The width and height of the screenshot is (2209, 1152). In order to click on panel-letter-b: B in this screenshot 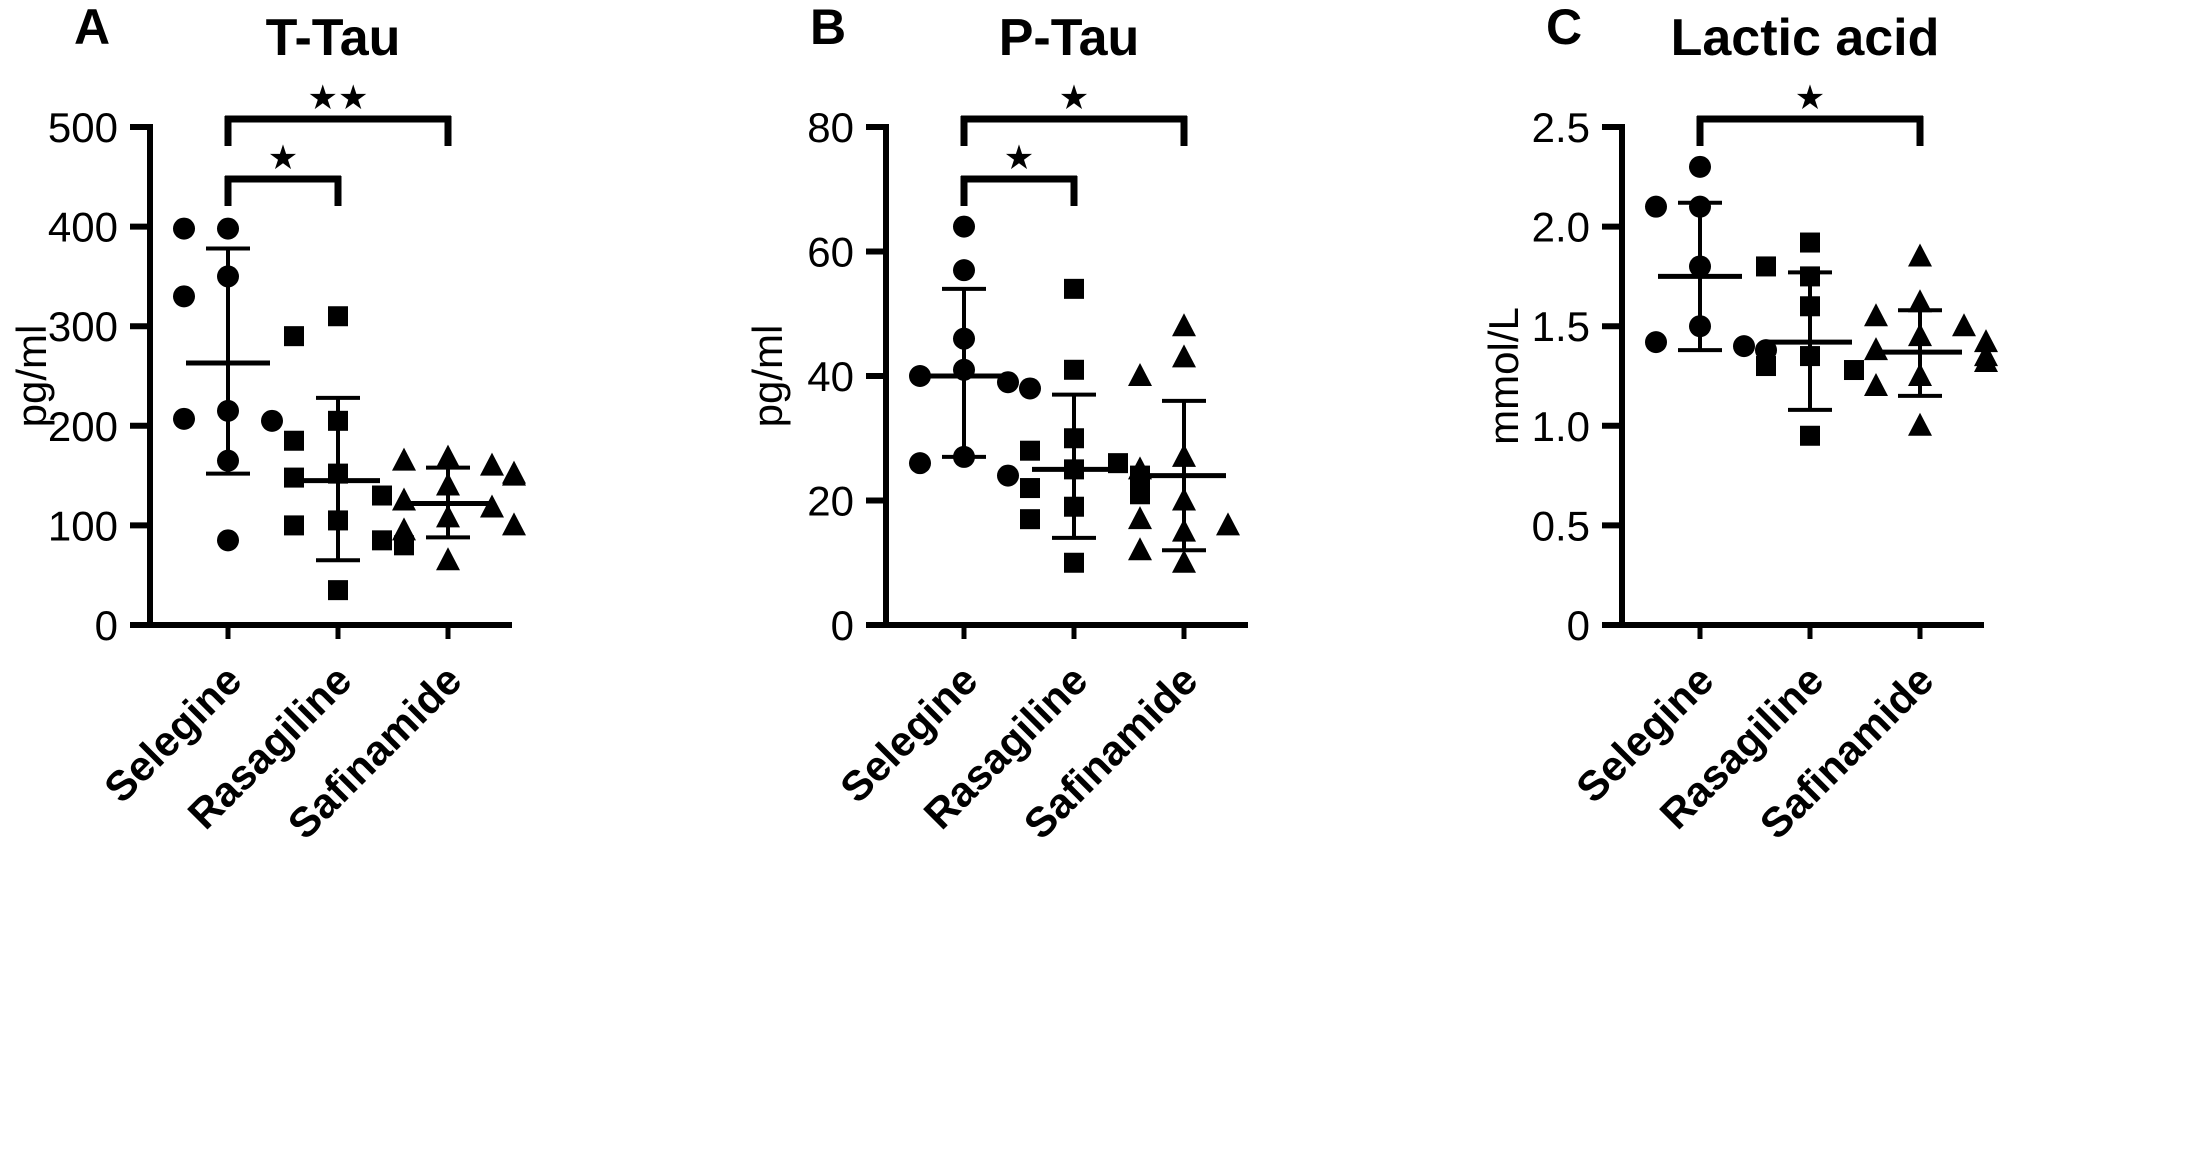, I will do `click(828, 27)`.